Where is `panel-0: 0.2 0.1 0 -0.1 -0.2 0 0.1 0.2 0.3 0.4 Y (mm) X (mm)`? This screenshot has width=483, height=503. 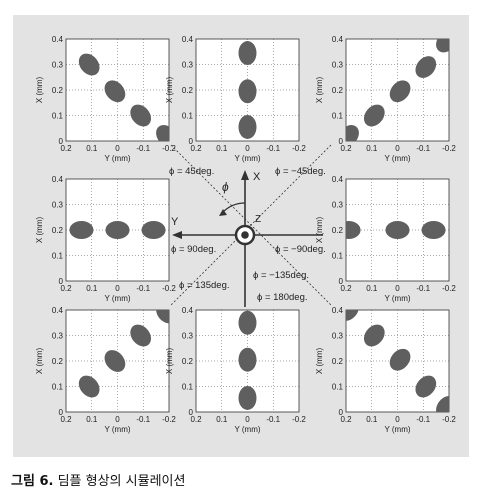 panel-0: 0.2 0.1 0 -0.1 -0.2 0 0.1 0.2 0.3 0.4 Y (mm) X (mm) is located at coordinates (235, 99).